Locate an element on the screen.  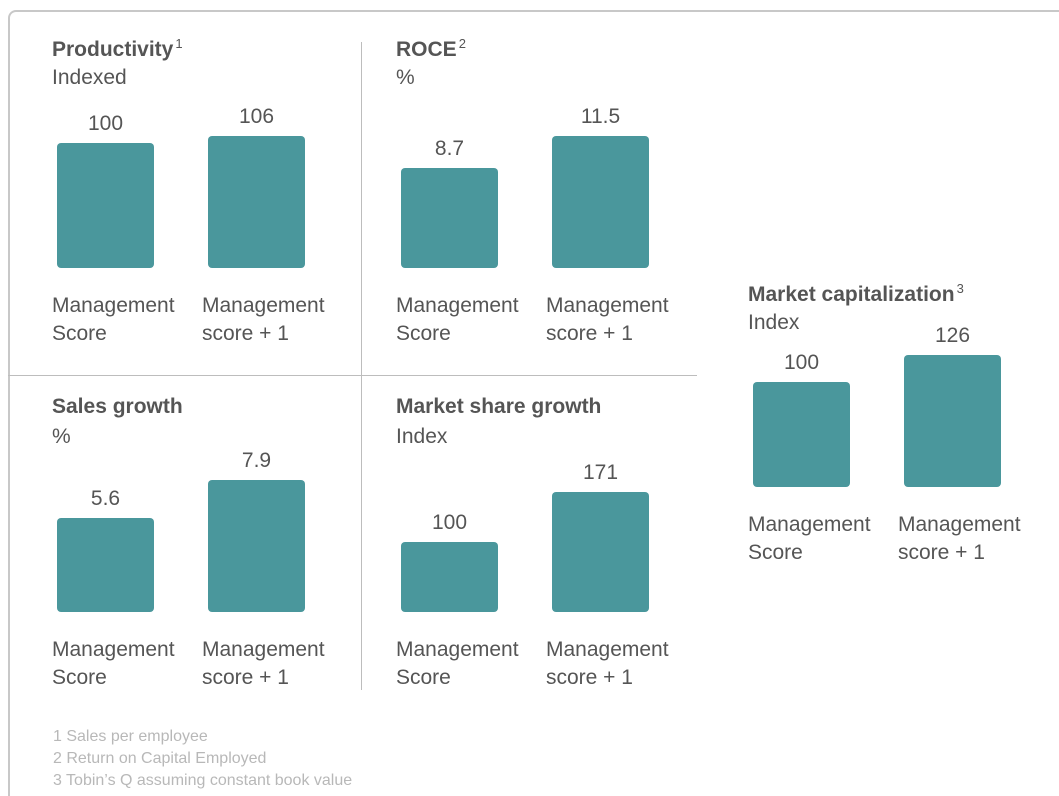
chart-title: Market capitalization is located at coordinates (851, 294).